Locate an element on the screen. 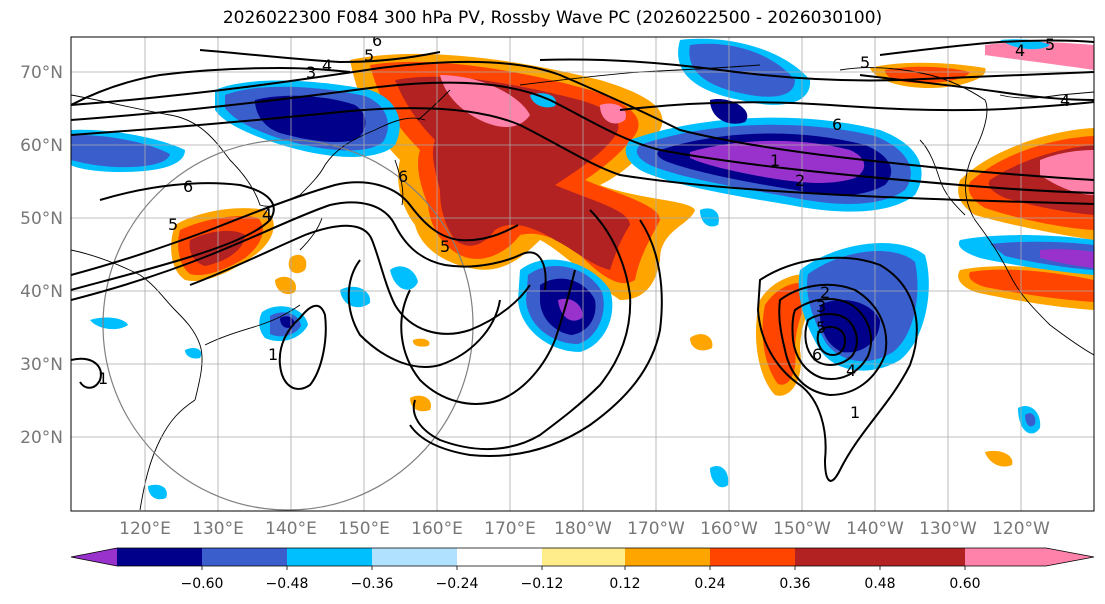 The height and width of the screenshot is (604, 1105). lon-label: 160°W is located at coordinates (729, 529).